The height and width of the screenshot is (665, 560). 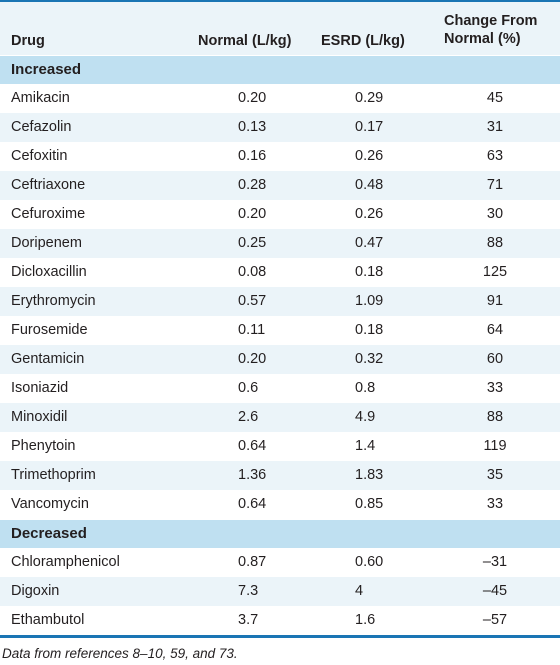 What do you see at coordinates (280, 636) in the screenshot?
I see `bottom-rule` at bounding box center [280, 636].